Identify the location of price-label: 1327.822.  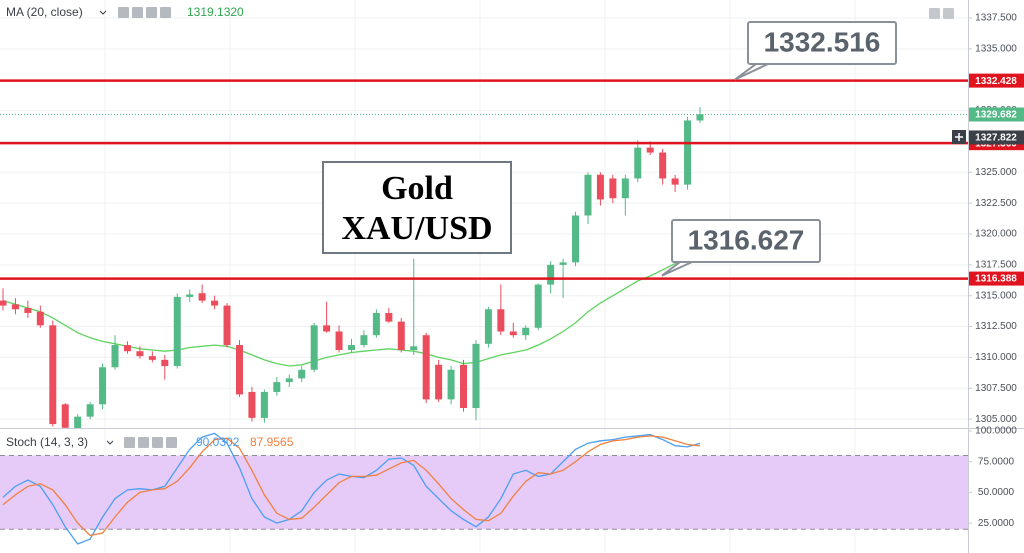
(996, 138).